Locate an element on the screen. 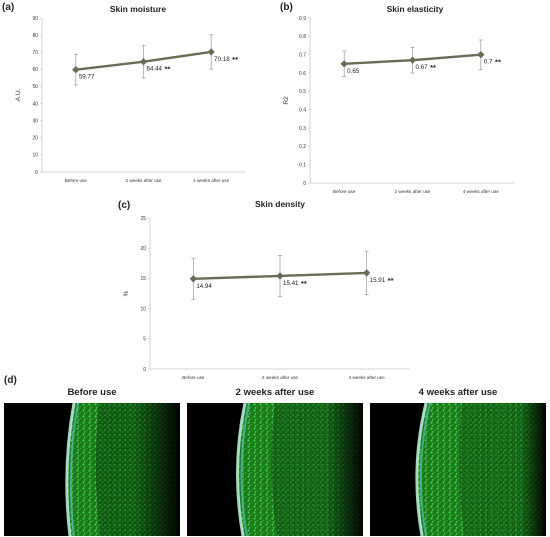 The width and height of the screenshot is (550, 537). y-axis-label: % is located at coordinates (126, 293).